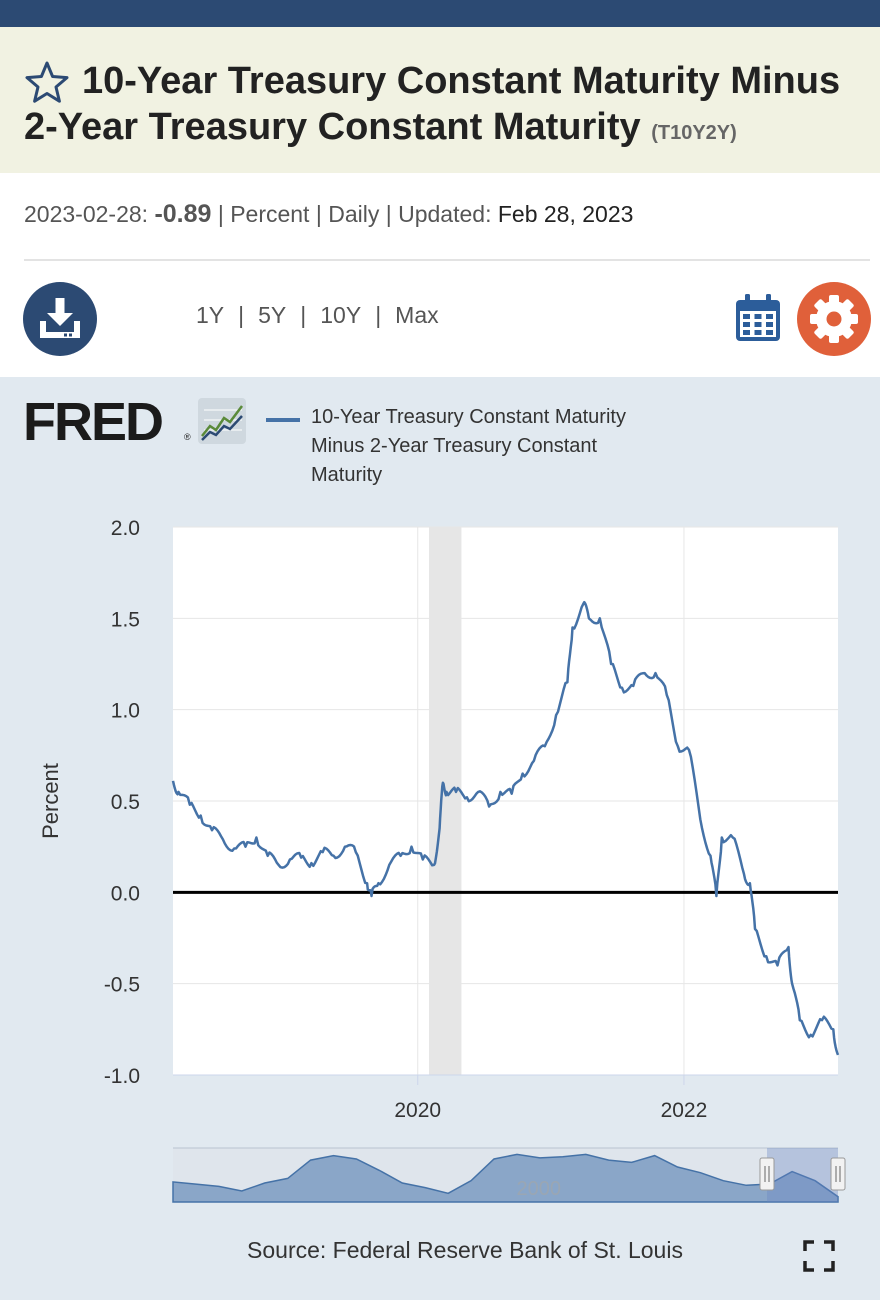 This screenshot has height=1300, width=880. I want to click on updated-label: Updated:, so click(445, 214).